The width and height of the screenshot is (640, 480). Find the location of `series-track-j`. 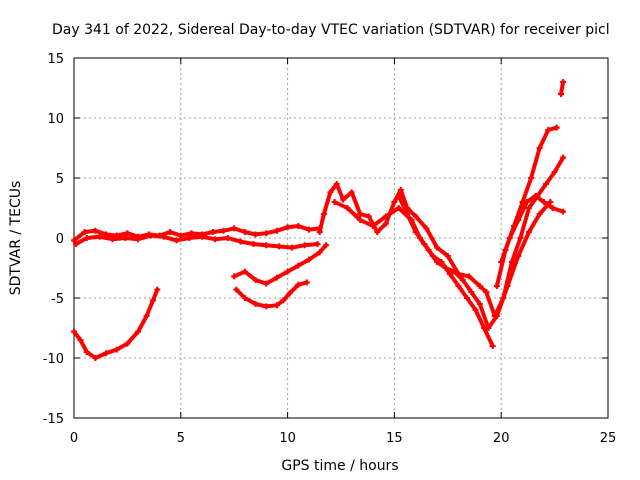

series-track-j is located at coordinates (116, 323).